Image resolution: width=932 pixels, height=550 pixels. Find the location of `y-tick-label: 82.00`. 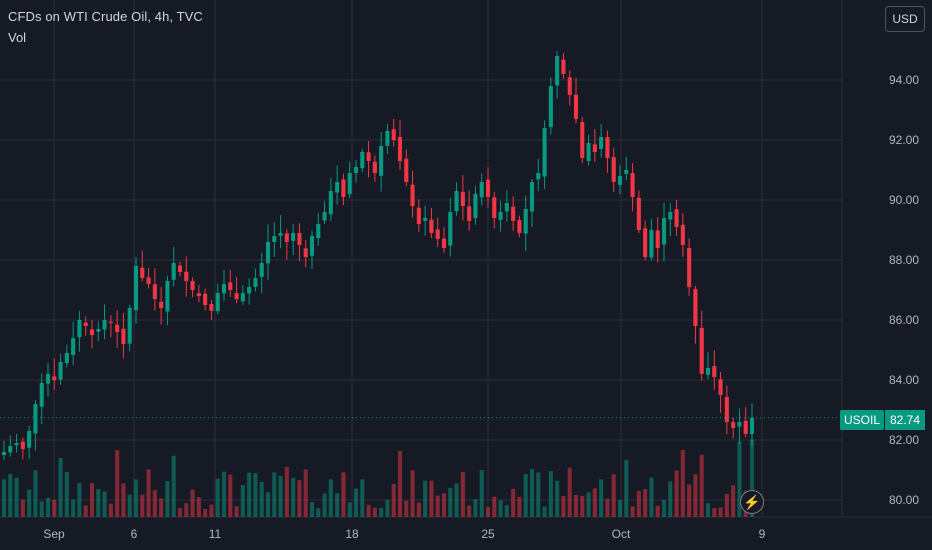

y-tick-label: 82.00 is located at coordinates (904, 440).